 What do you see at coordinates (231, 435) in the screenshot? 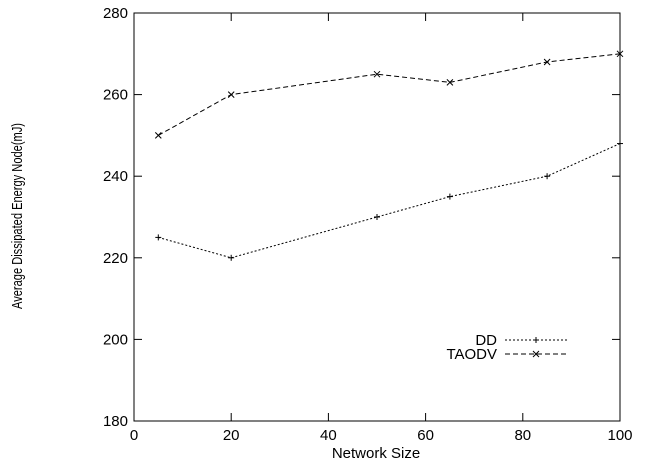
I see `x-tick-label: 20` at bounding box center [231, 435].